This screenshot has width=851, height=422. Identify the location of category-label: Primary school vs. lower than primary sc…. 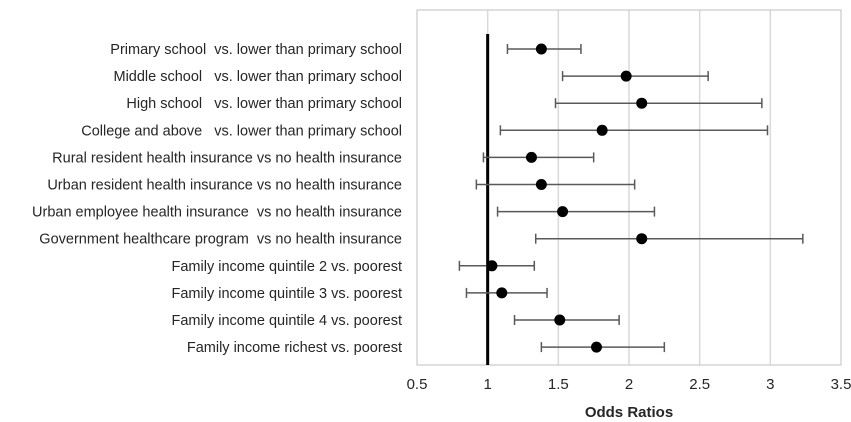
(256, 50).